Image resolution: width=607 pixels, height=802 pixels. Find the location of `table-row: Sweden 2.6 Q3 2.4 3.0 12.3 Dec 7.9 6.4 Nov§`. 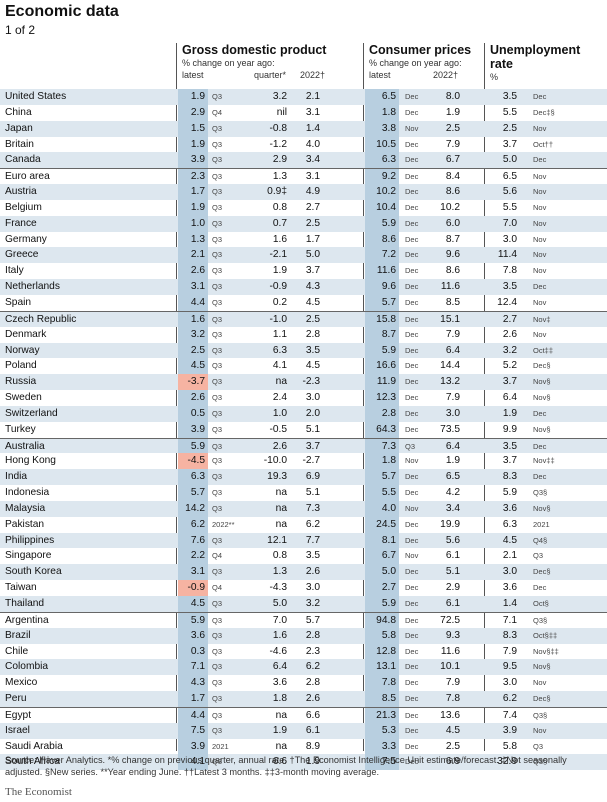

table-row: Sweden 2.6 Q3 2.4 3.0 12.3 Dec 7.9 6.4 Nov§ is located at coordinates (303, 398).